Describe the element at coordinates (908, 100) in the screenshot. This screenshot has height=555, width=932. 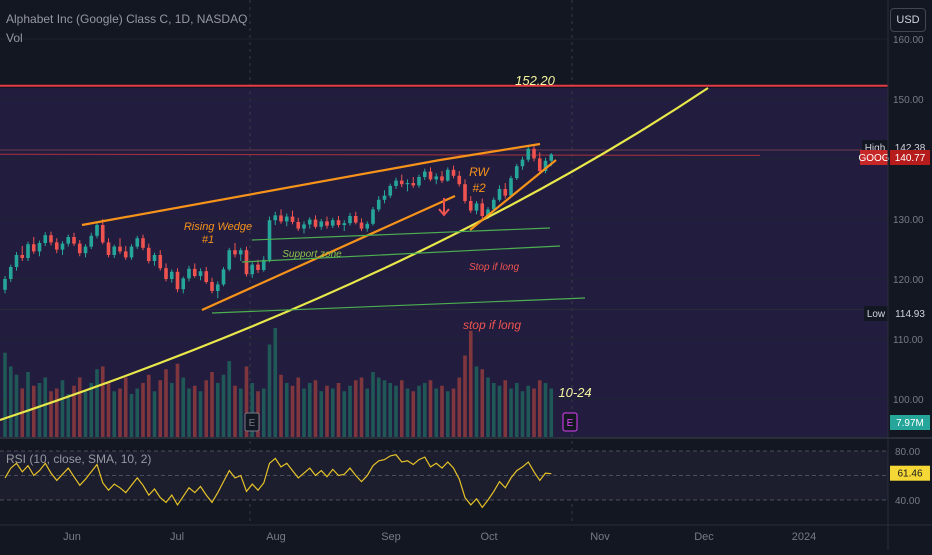
I see `price-tick-label: 150.00` at that location.